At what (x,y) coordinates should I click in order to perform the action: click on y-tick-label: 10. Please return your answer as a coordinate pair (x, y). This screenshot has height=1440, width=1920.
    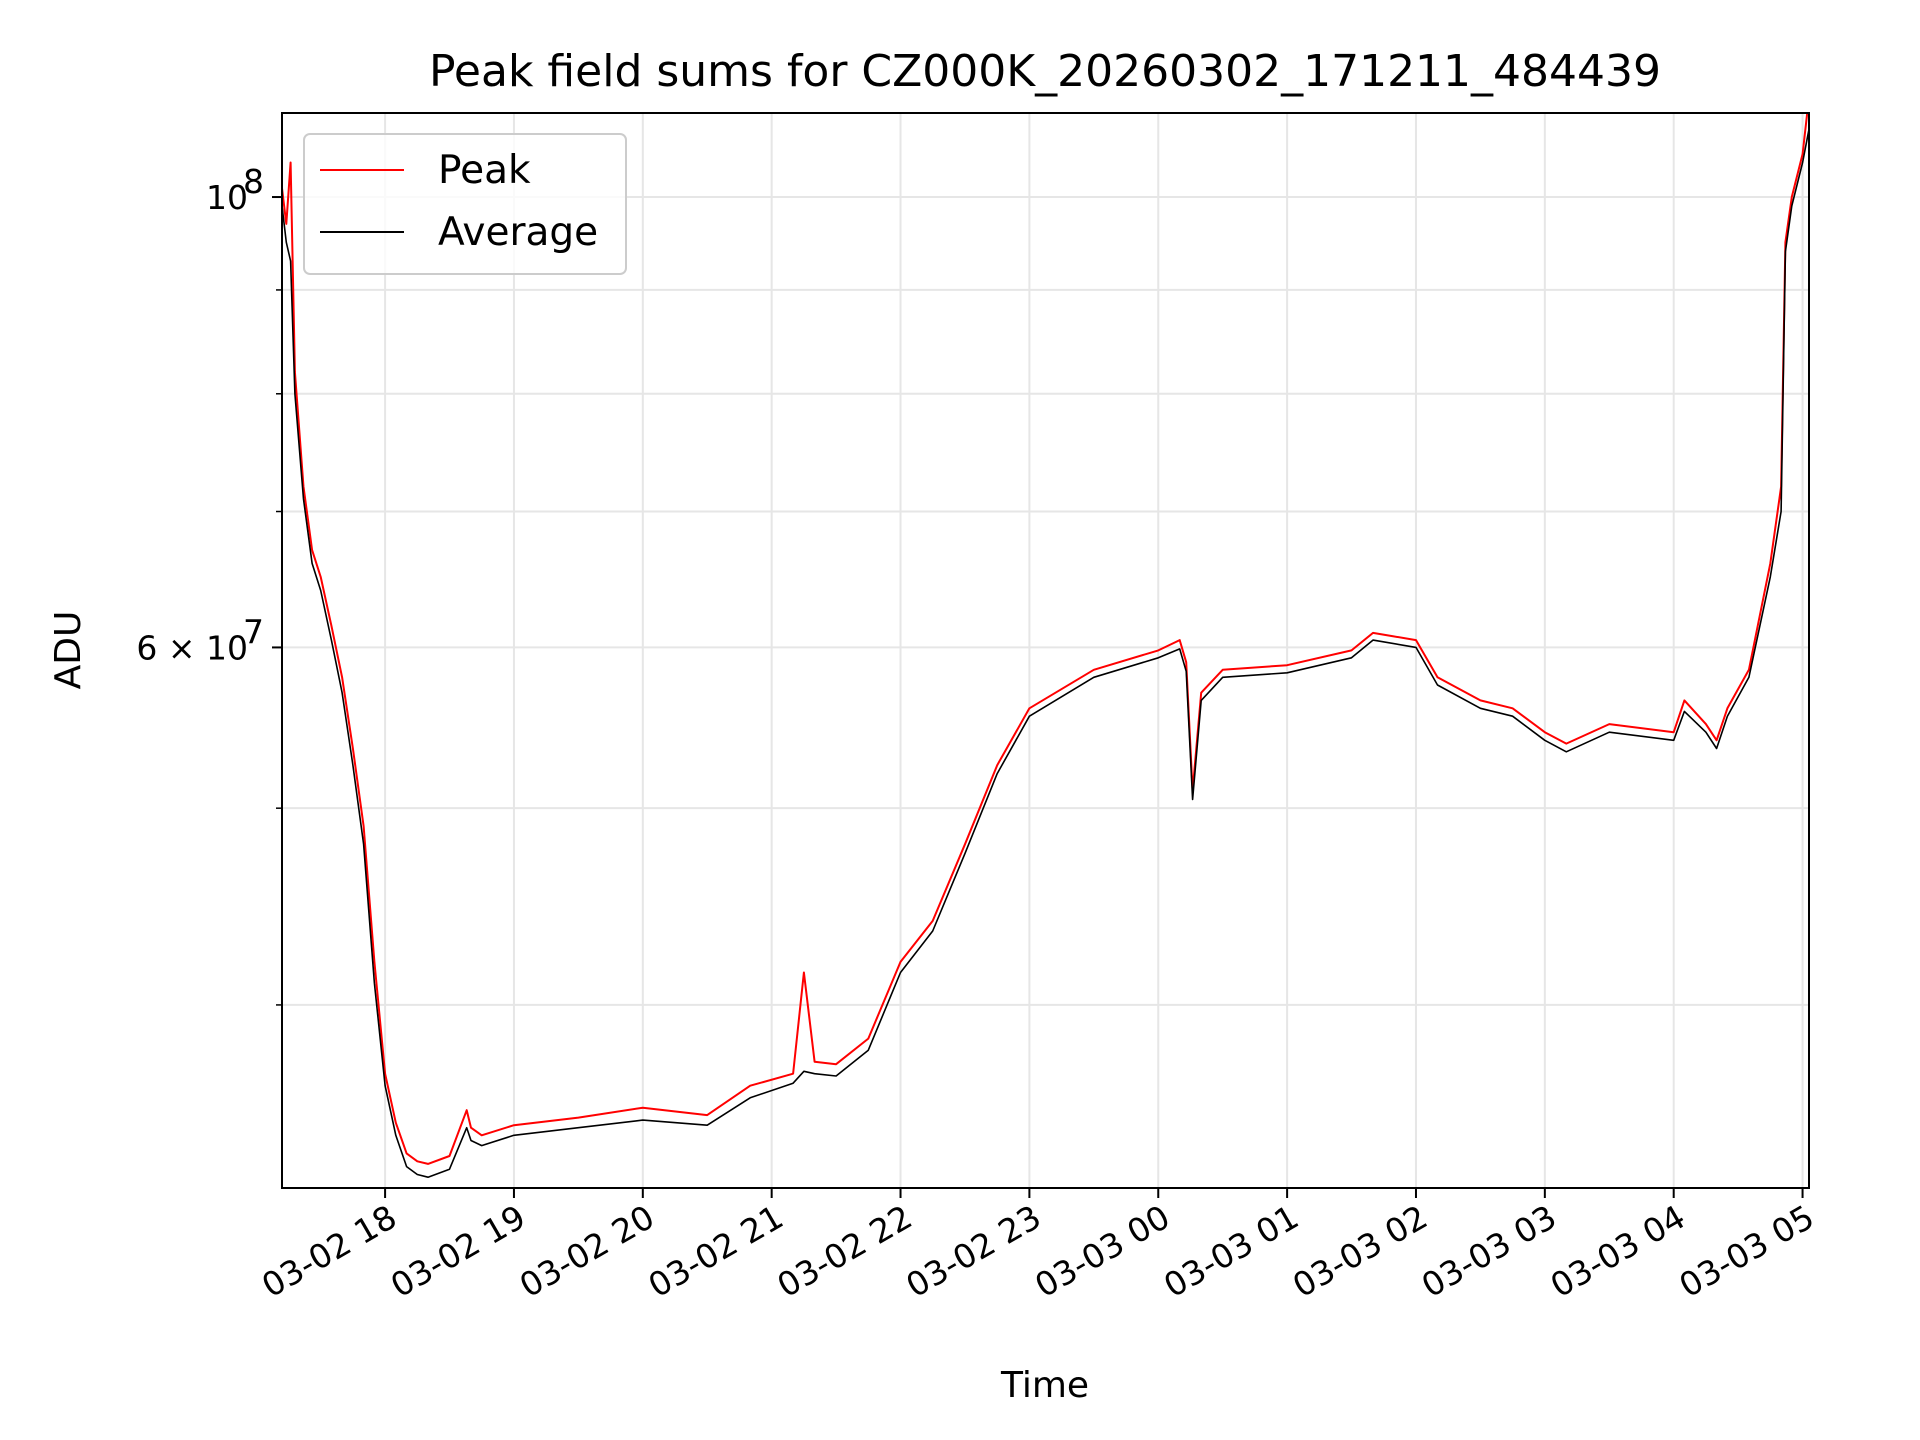
    Looking at the image, I should click on (227, 197).